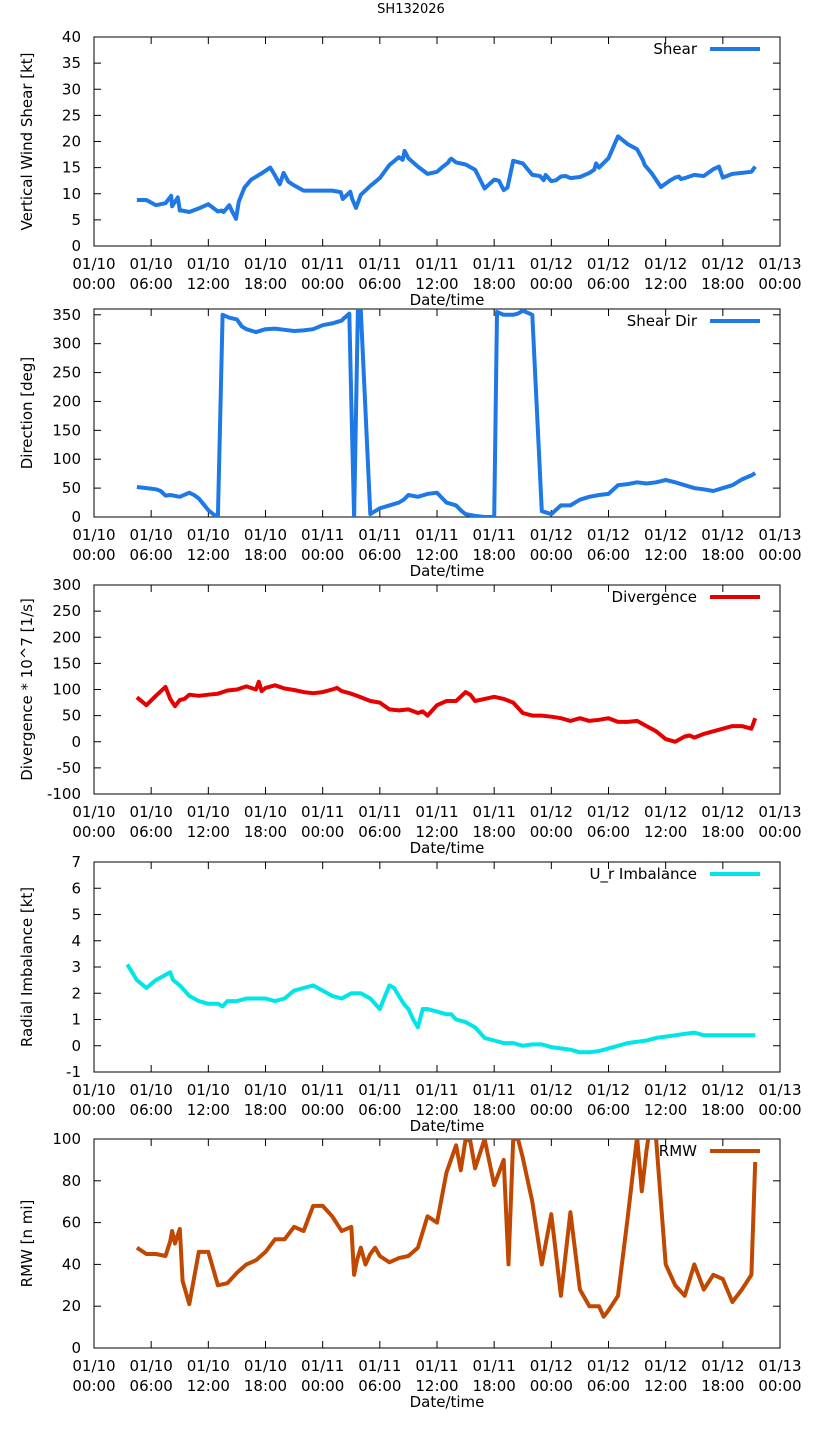 The image size is (822, 1439). I want to click on y-tick-label: -100, so click(64, 794).